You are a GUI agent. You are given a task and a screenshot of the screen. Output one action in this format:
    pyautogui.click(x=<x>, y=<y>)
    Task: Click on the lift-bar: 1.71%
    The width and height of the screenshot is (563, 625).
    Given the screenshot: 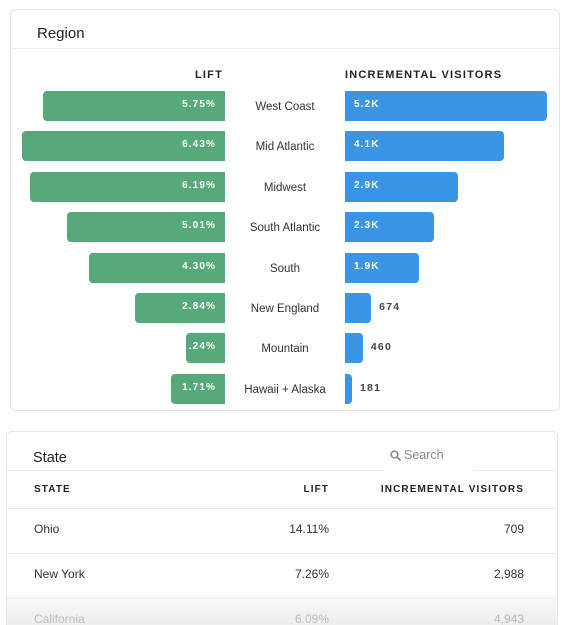 What is the action you would take?
    pyautogui.click(x=198, y=388)
    